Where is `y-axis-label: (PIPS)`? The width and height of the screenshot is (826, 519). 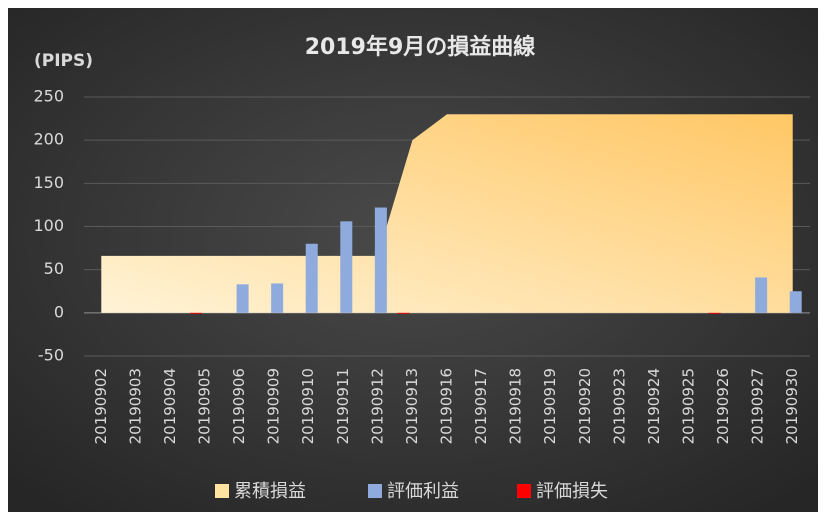
y-axis-label: (PIPS) is located at coordinates (63, 61).